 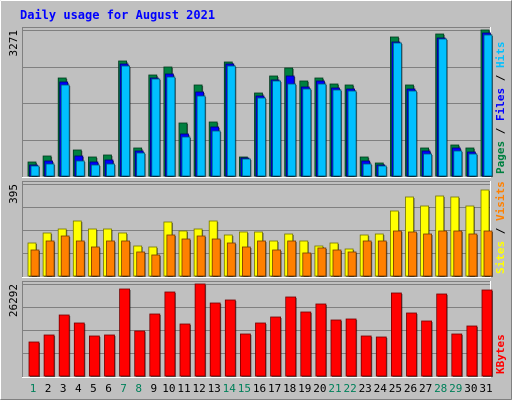 What do you see at coordinates (395, 388) in the screenshot?
I see `day-label: 25` at bounding box center [395, 388].